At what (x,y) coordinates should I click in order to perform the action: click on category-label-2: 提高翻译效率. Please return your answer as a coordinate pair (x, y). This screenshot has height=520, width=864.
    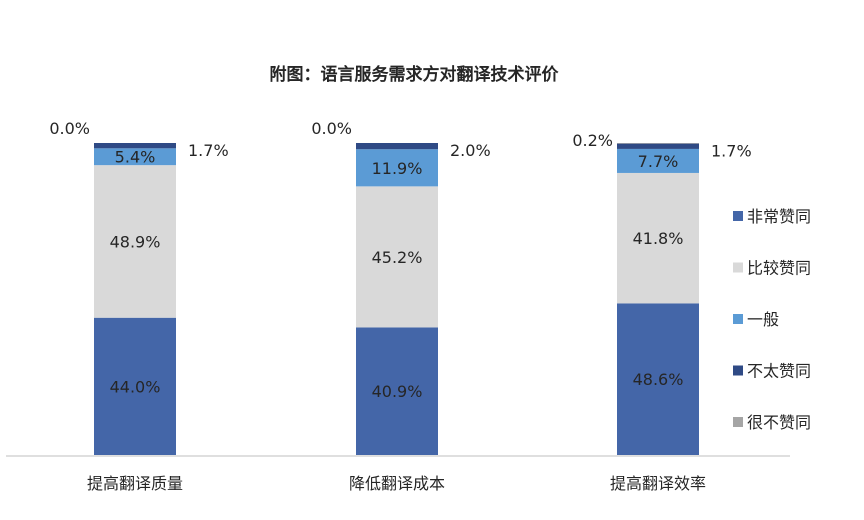
    Looking at the image, I should click on (658, 483).